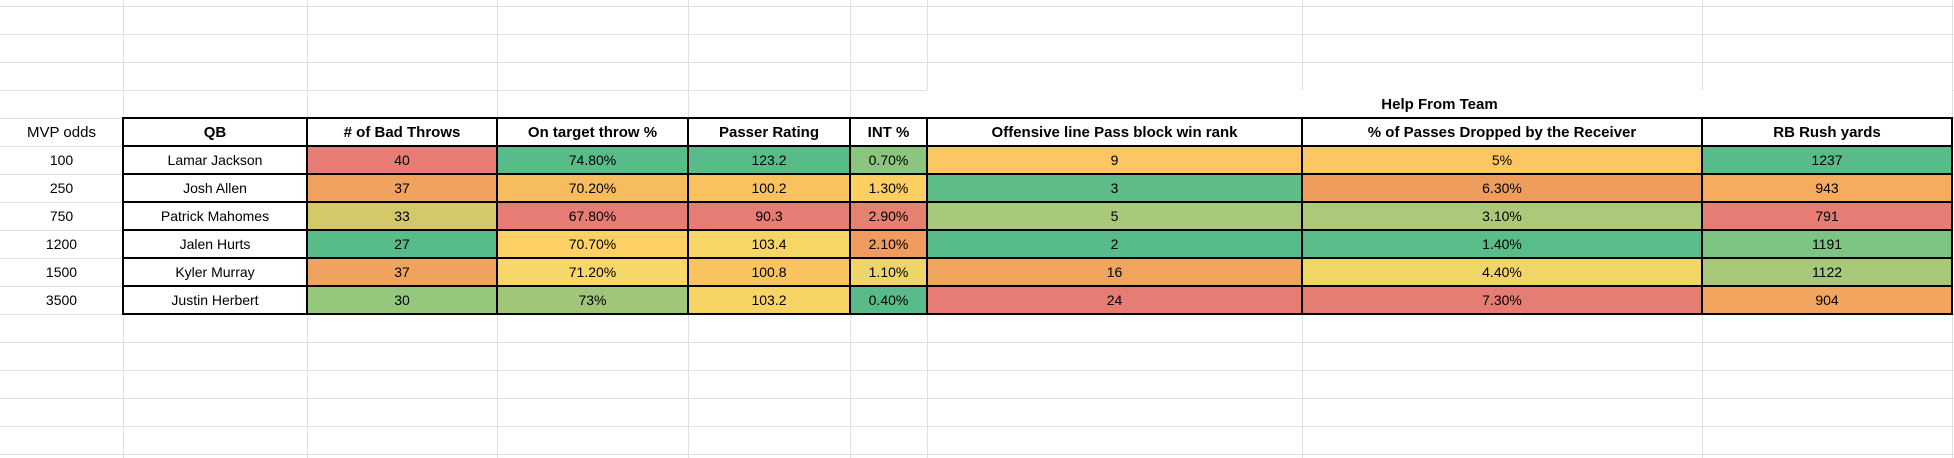 The width and height of the screenshot is (1954, 458). I want to click on mvp-odds-column: MVP odds 100 250 750 1200 1500 3500, so click(61, 216).